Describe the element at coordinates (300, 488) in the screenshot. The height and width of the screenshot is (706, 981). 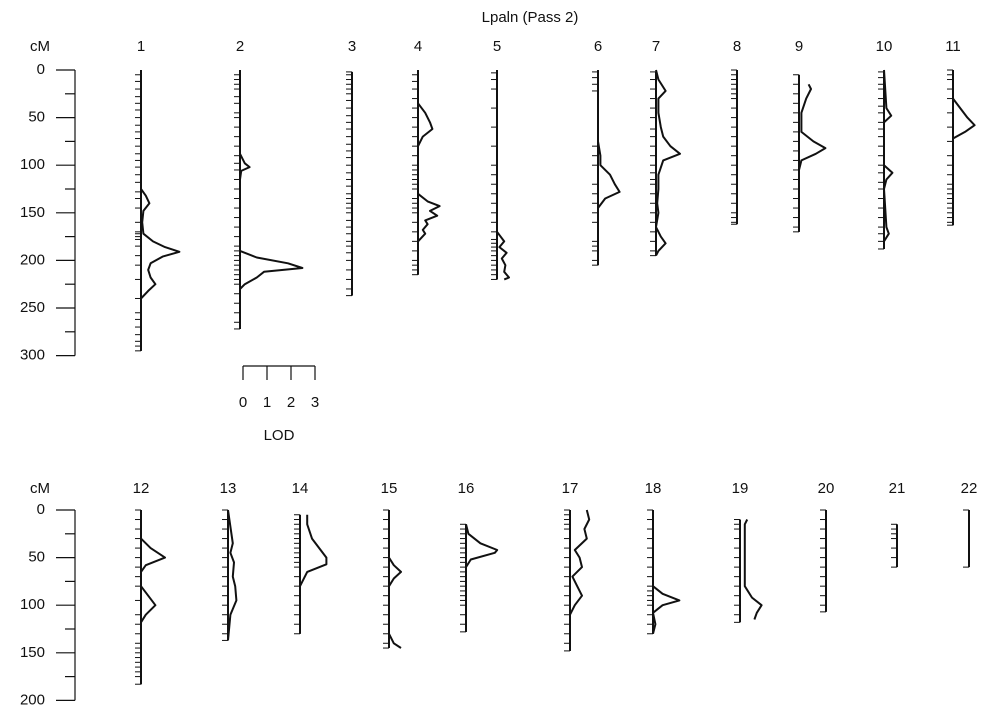
I see `chromosome-label: 14` at that location.